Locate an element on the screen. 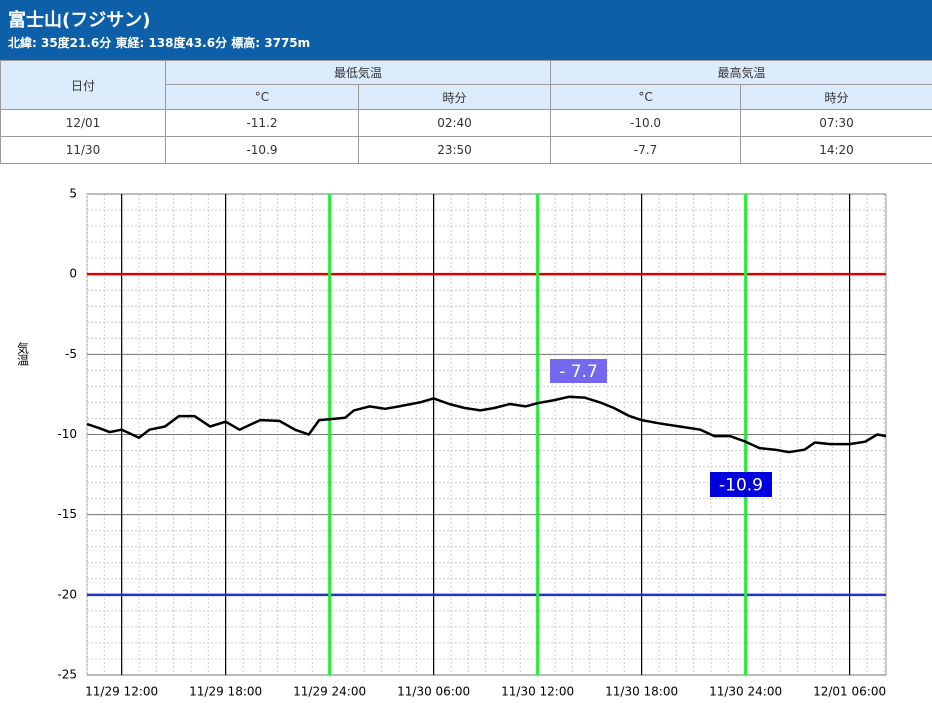 The height and width of the screenshot is (724, 932). cell: 23:50 is located at coordinates (454, 150).